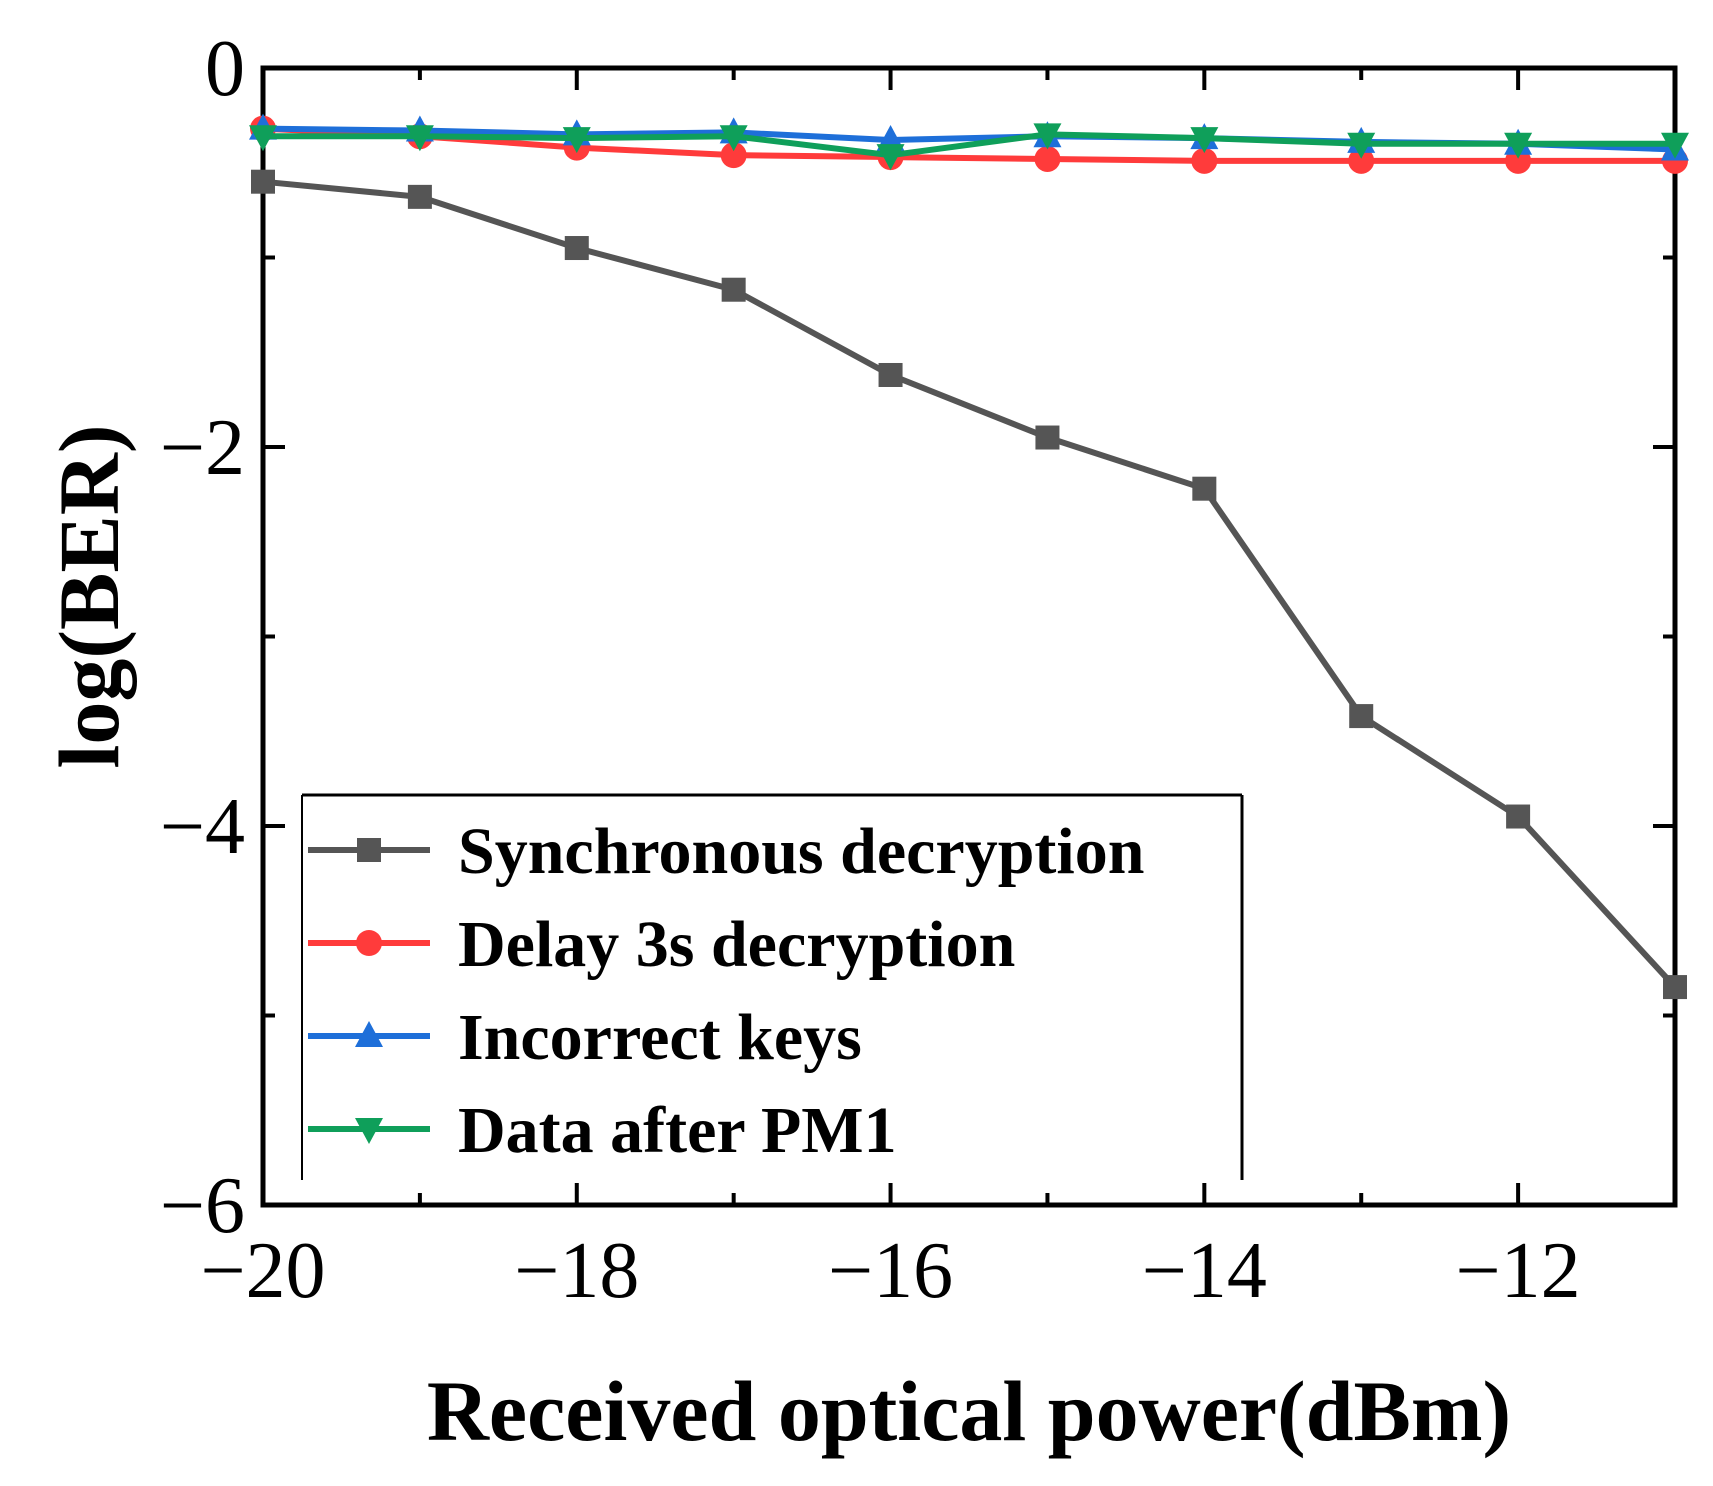 Image resolution: width=1713 pixels, height=1486 pixels. Describe the element at coordinates (202, 827) in the screenshot. I see `y-tick-label: −4` at that location.